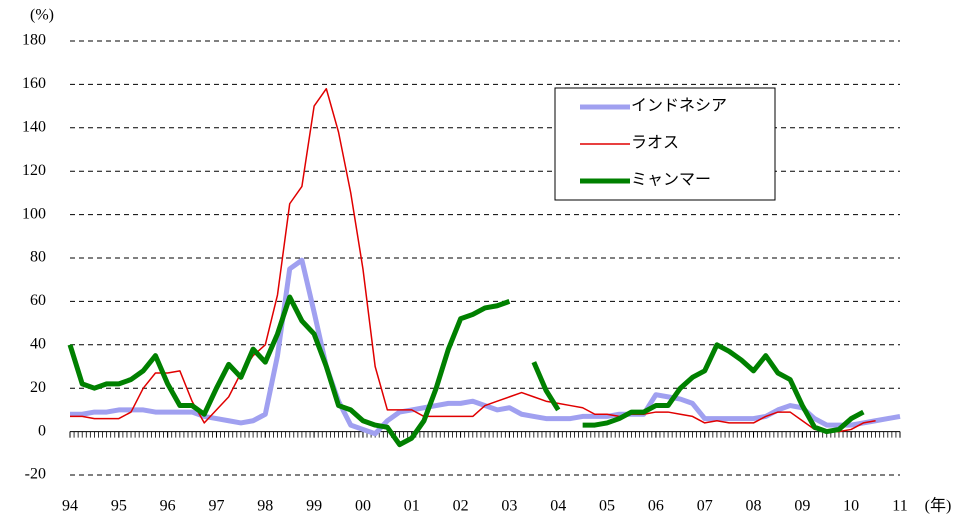  Describe the element at coordinates (216, 506) in the screenshot. I see `x-tick-label: 97` at that location.